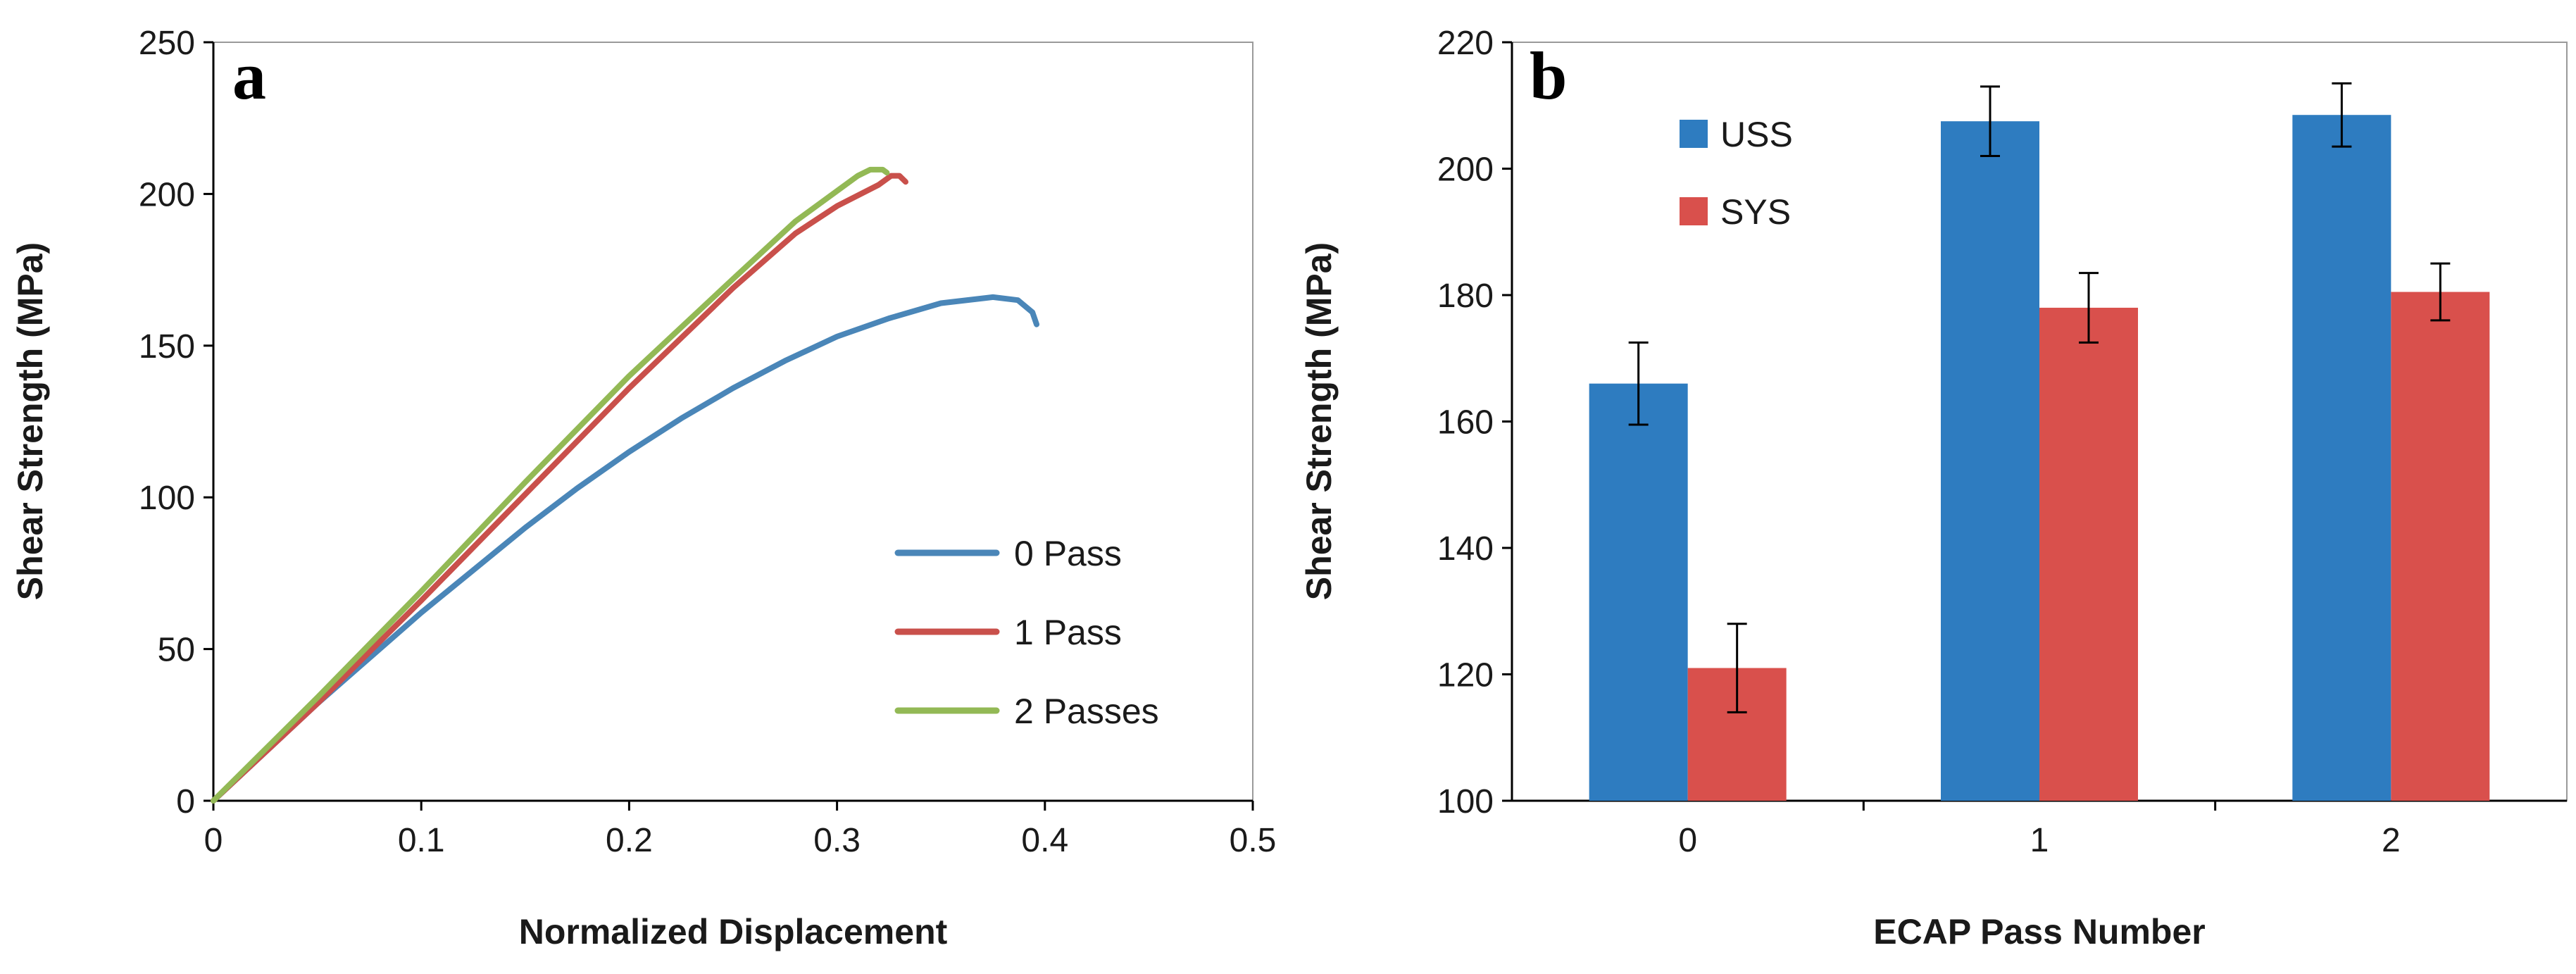 The height and width of the screenshot is (974, 2576). I want to click on panel-b-y-tick-label: 220, so click(1465, 43).